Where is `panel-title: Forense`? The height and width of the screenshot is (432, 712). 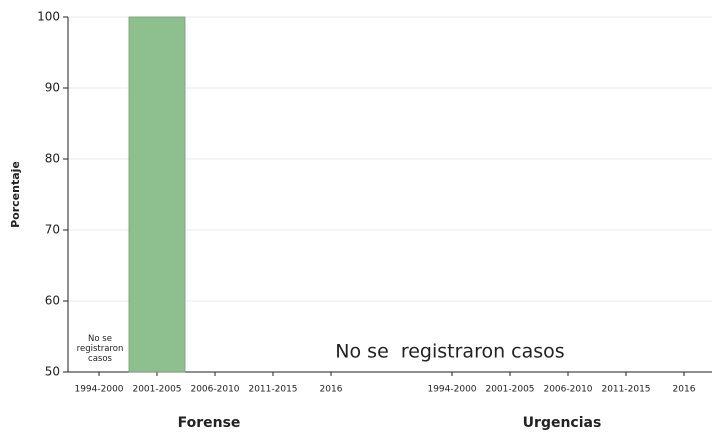 panel-title: Forense is located at coordinates (209, 423).